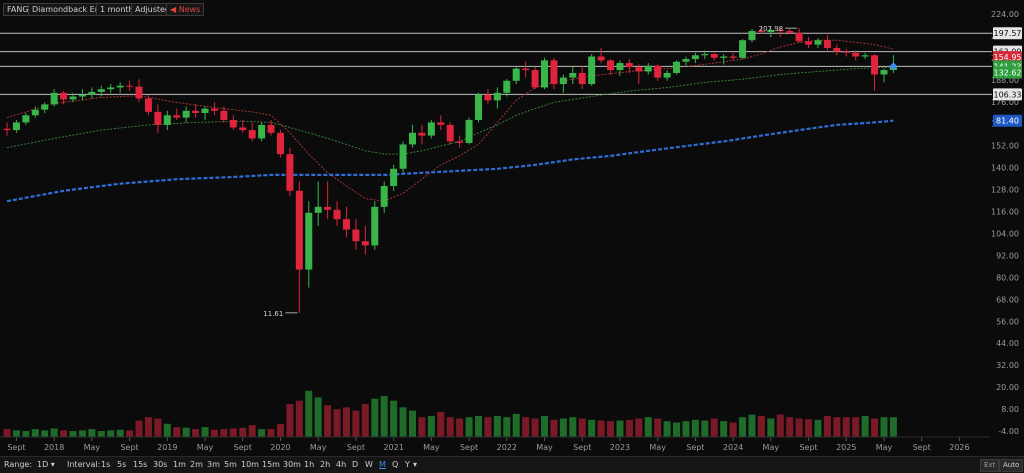 Image resolution: width=1024 pixels, height=473 pixels. What do you see at coordinates (179, 464) in the screenshot?
I see `interval-1m: 1m` at bounding box center [179, 464].